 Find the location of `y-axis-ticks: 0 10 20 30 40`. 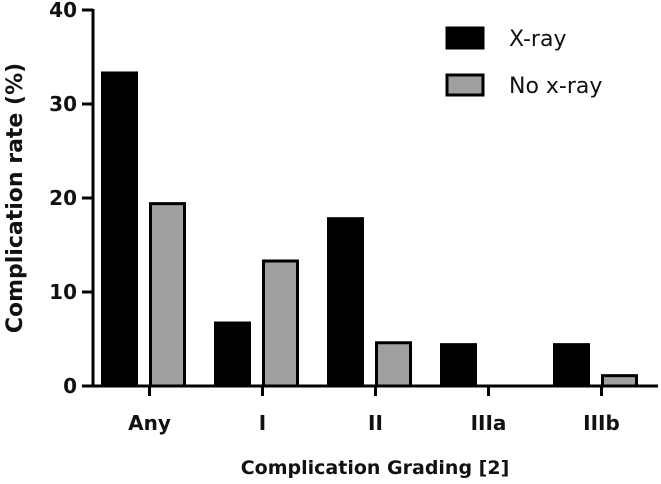

y-axis-ticks: 0 10 20 30 40 is located at coordinates (71, 199).